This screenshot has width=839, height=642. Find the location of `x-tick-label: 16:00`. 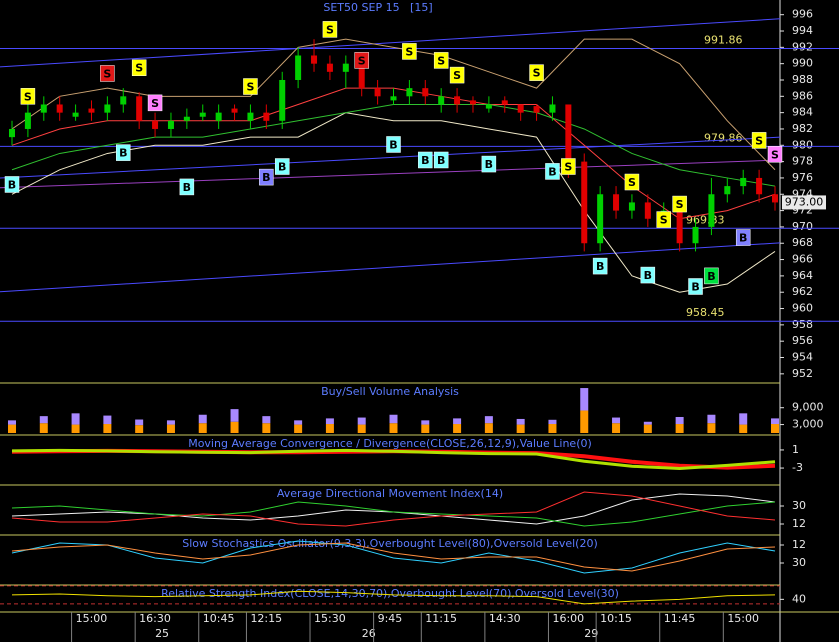

x-tick-label: 16:00 is located at coordinates (568, 618).